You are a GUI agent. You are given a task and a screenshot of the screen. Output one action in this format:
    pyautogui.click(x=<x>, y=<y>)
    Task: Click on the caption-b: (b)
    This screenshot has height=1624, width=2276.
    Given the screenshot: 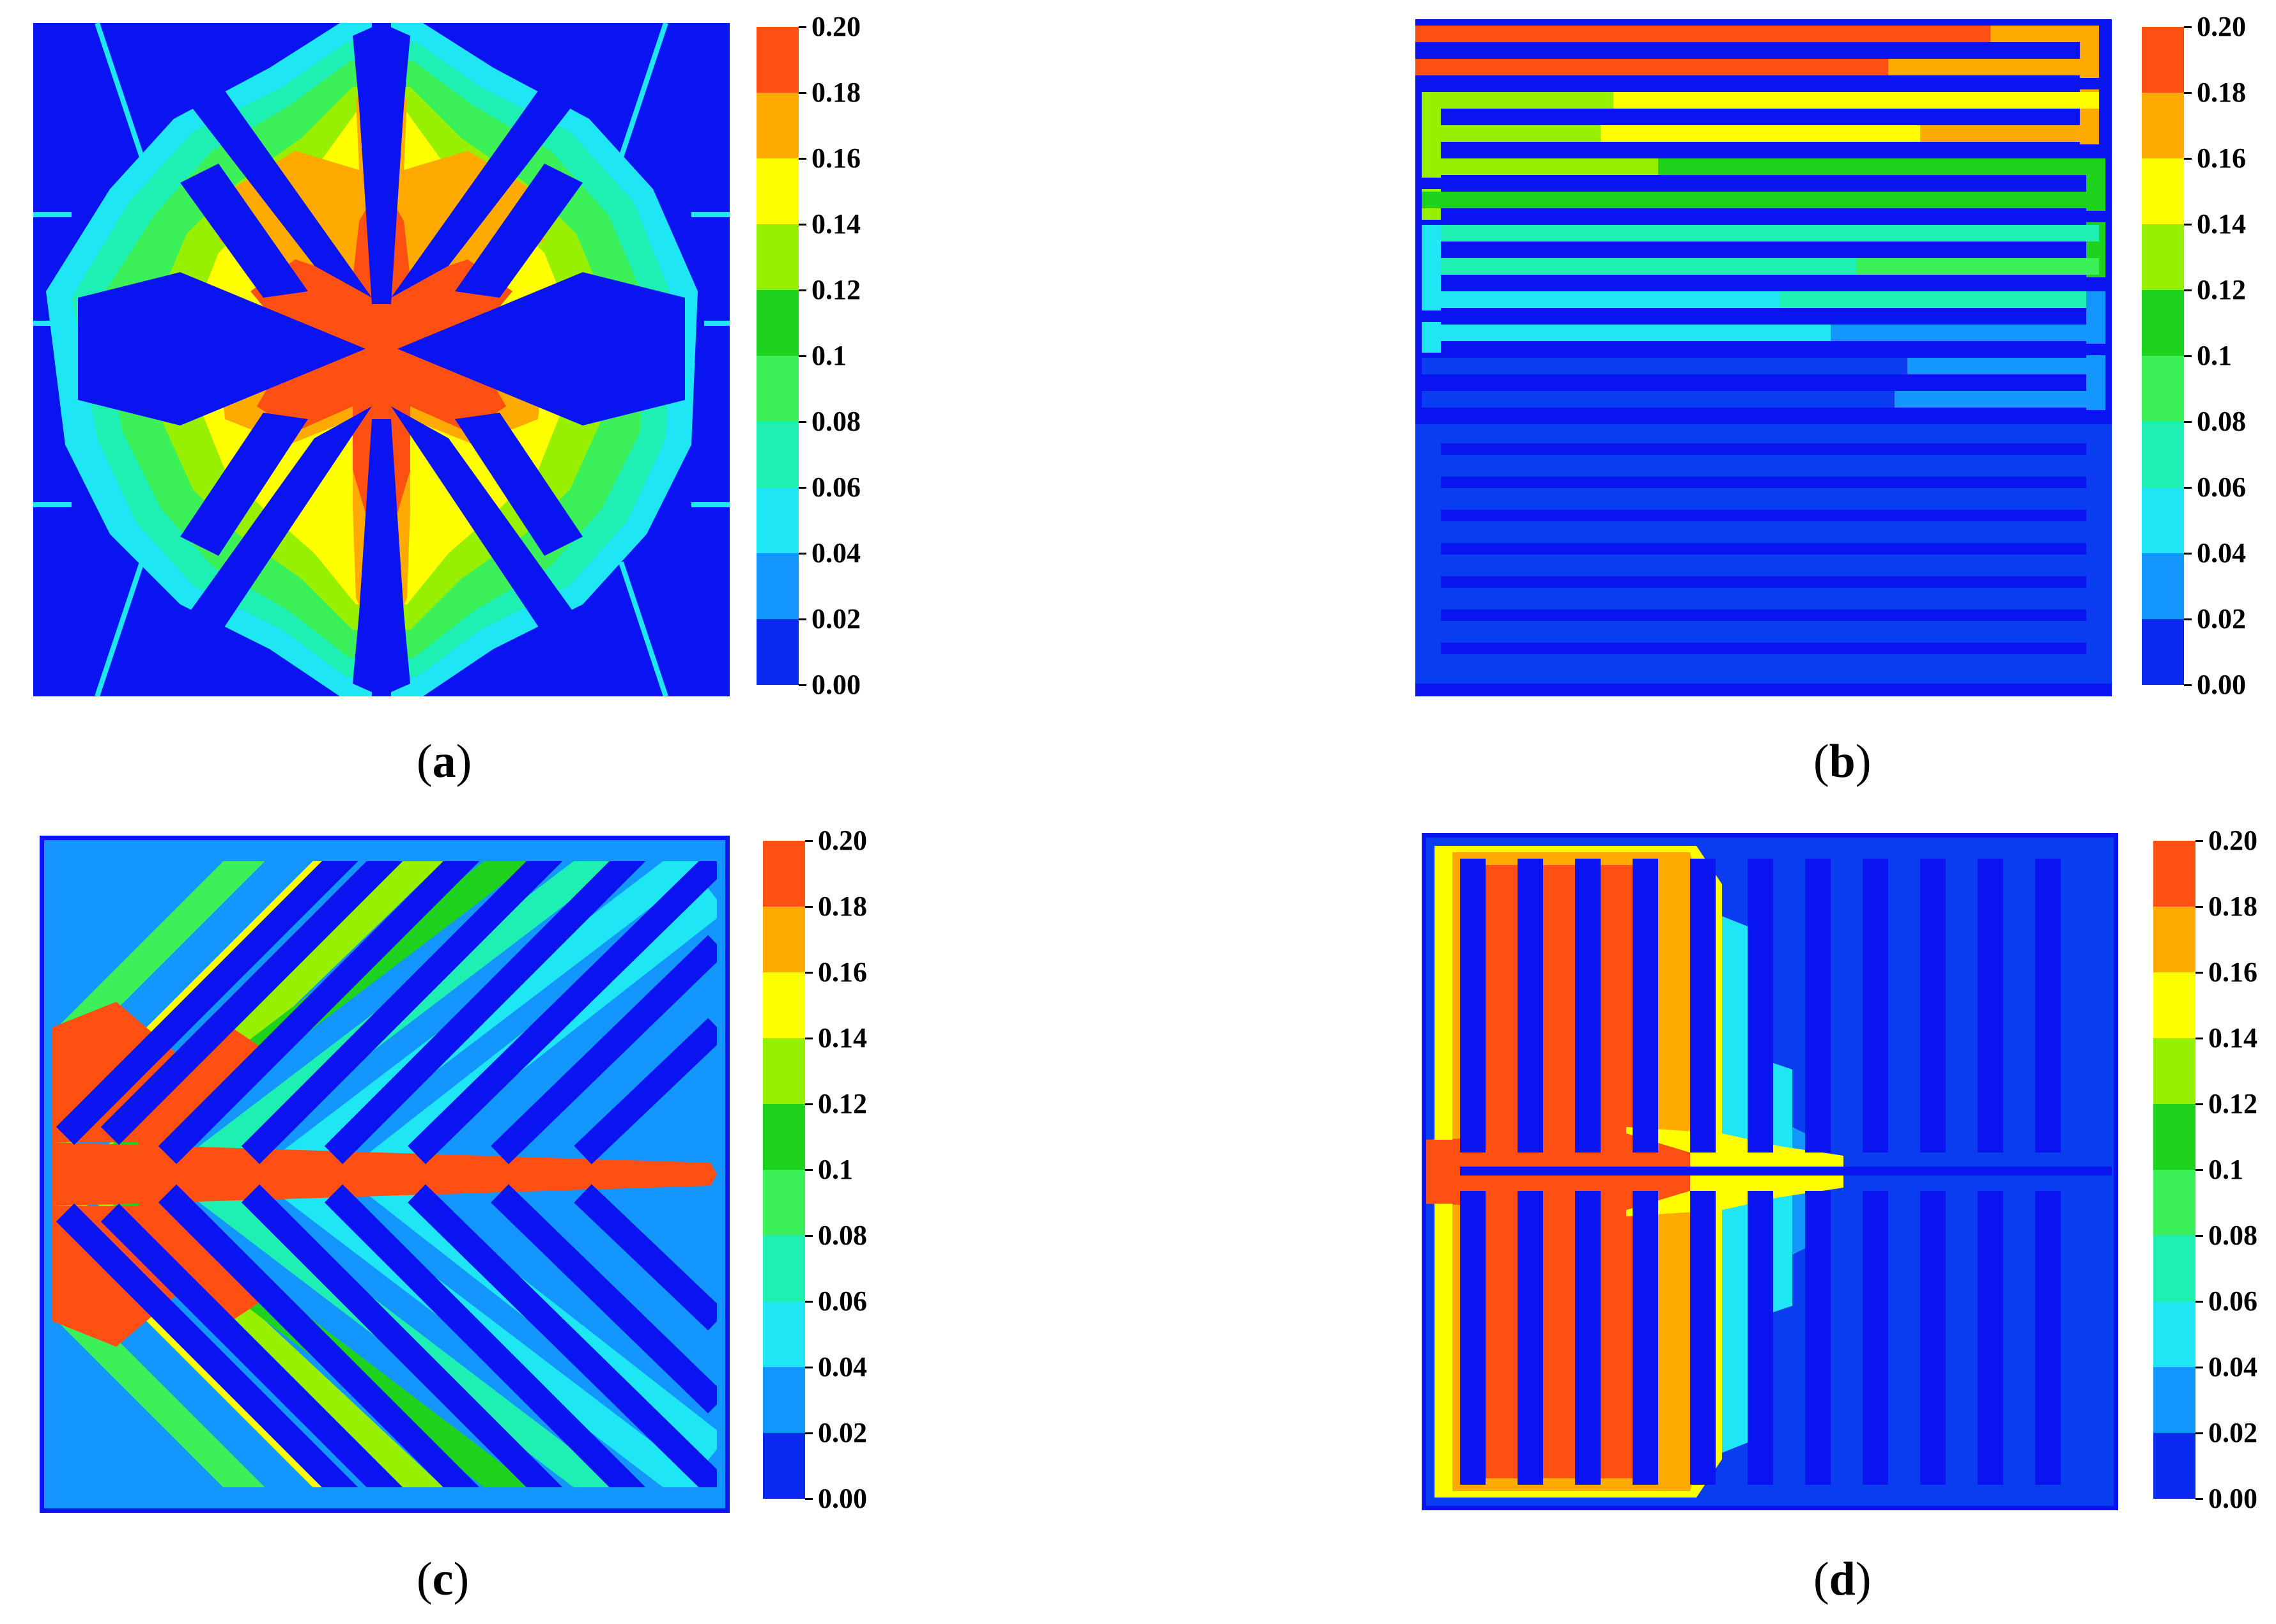 What is the action you would take?
    pyautogui.click(x=1843, y=762)
    